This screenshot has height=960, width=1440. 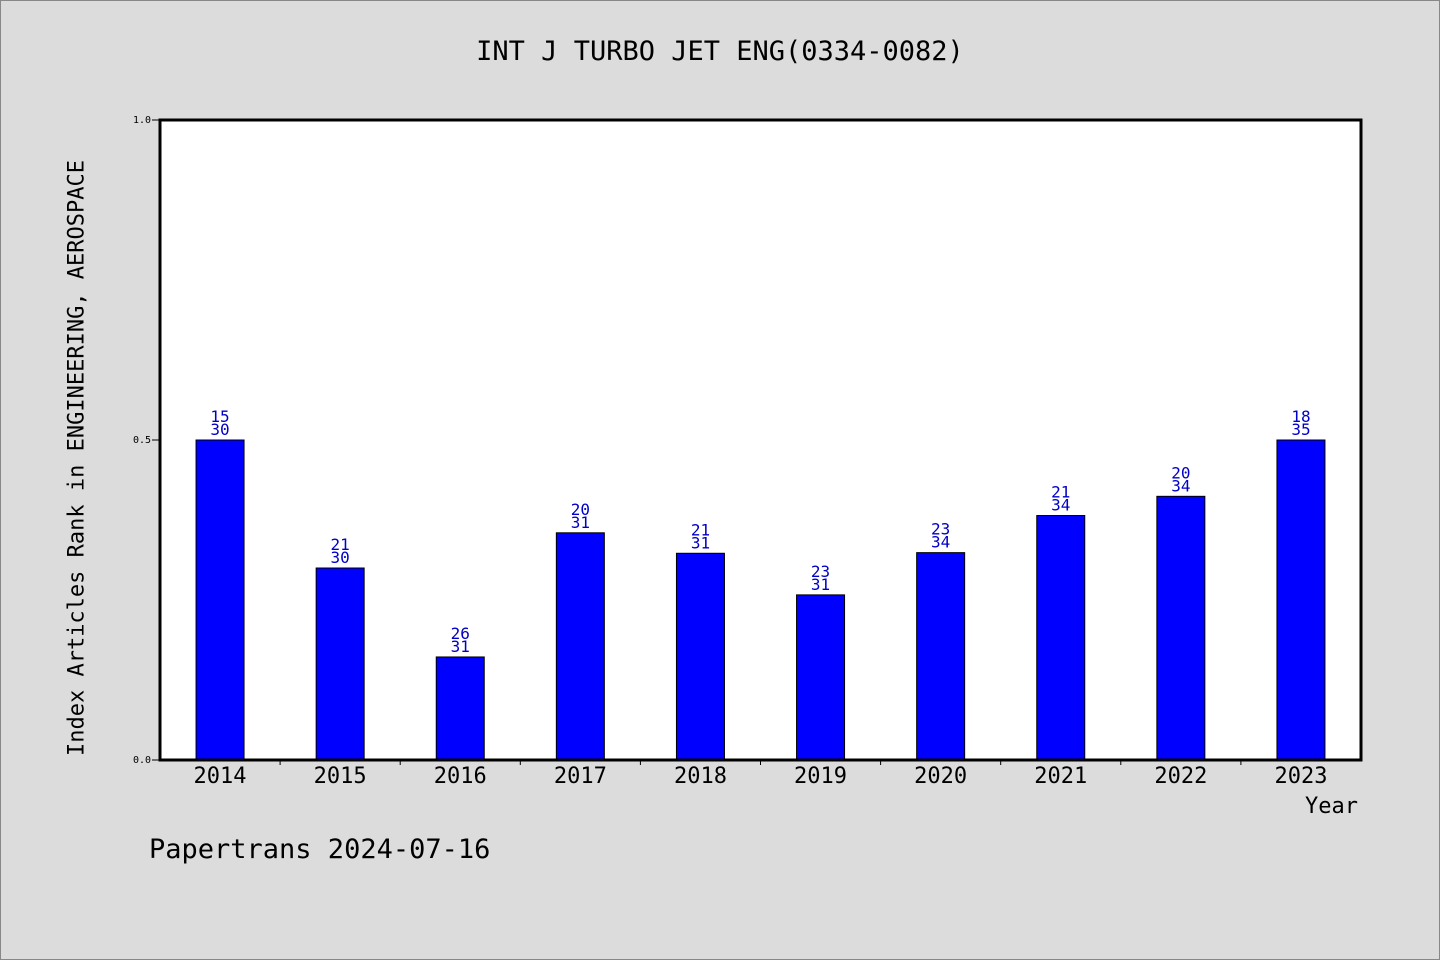 What do you see at coordinates (320, 849) in the screenshot?
I see `footer-credit: Papertrans 2024-07-16` at bounding box center [320, 849].